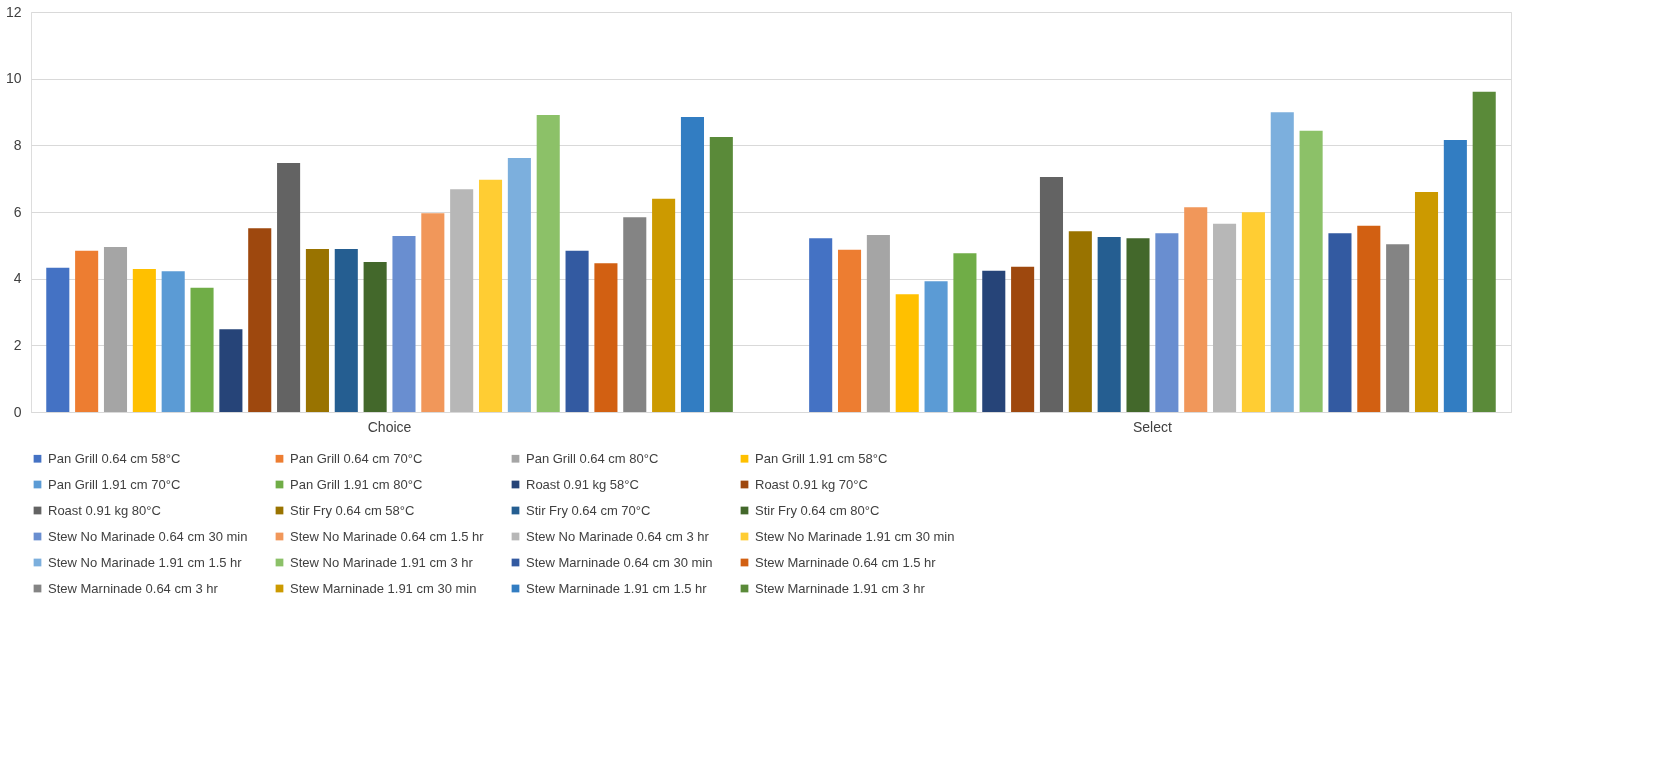  What do you see at coordinates (356, 484) in the screenshot?
I see `legend-label: Pan Grill 1.91 cm 80°C` at bounding box center [356, 484].